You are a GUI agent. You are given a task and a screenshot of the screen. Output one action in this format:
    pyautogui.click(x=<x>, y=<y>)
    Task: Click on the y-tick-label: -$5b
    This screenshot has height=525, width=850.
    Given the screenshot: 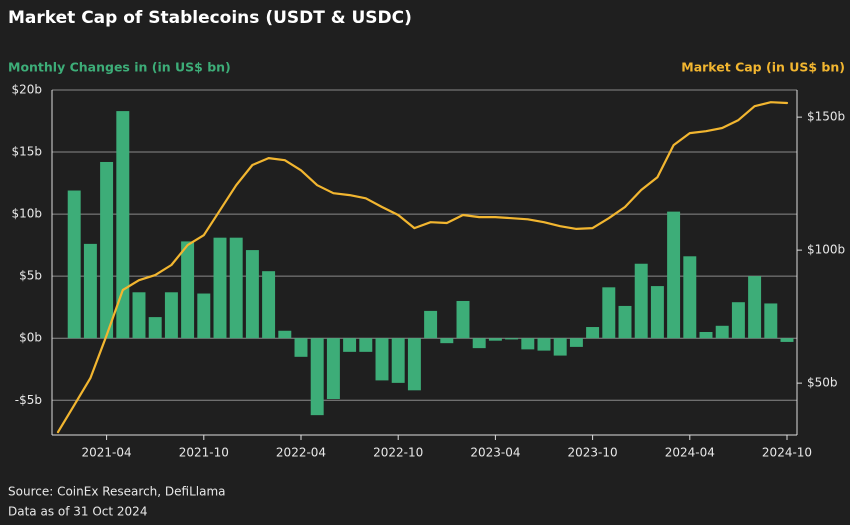 What is the action you would take?
    pyautogui.click(x=28, y=400)
    